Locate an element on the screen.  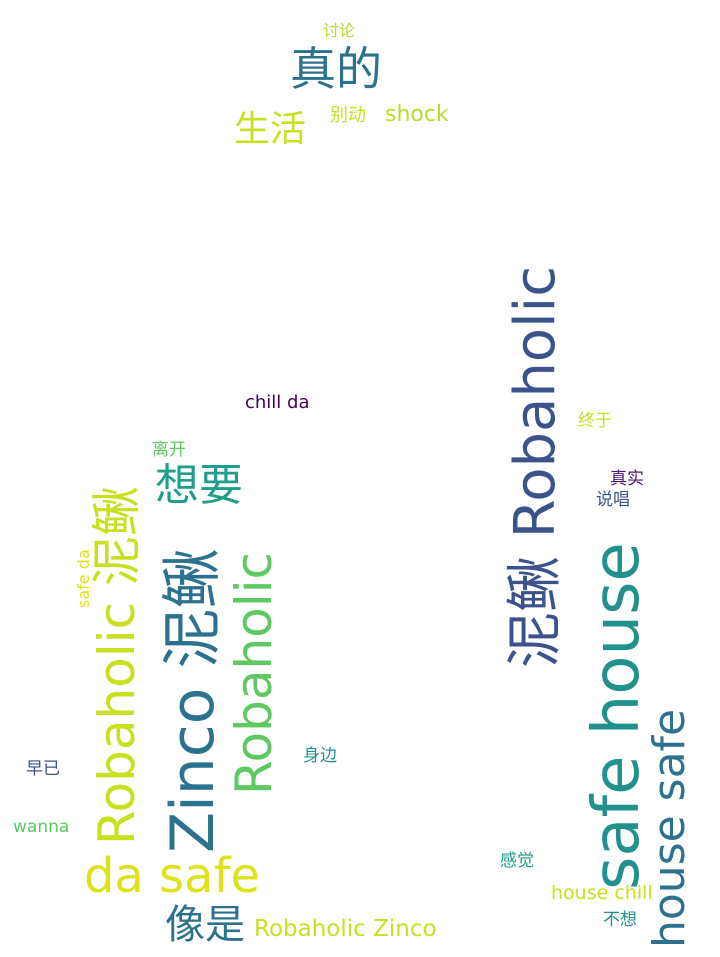
word-safe-house: safe house is located at coordinates (617, 716).